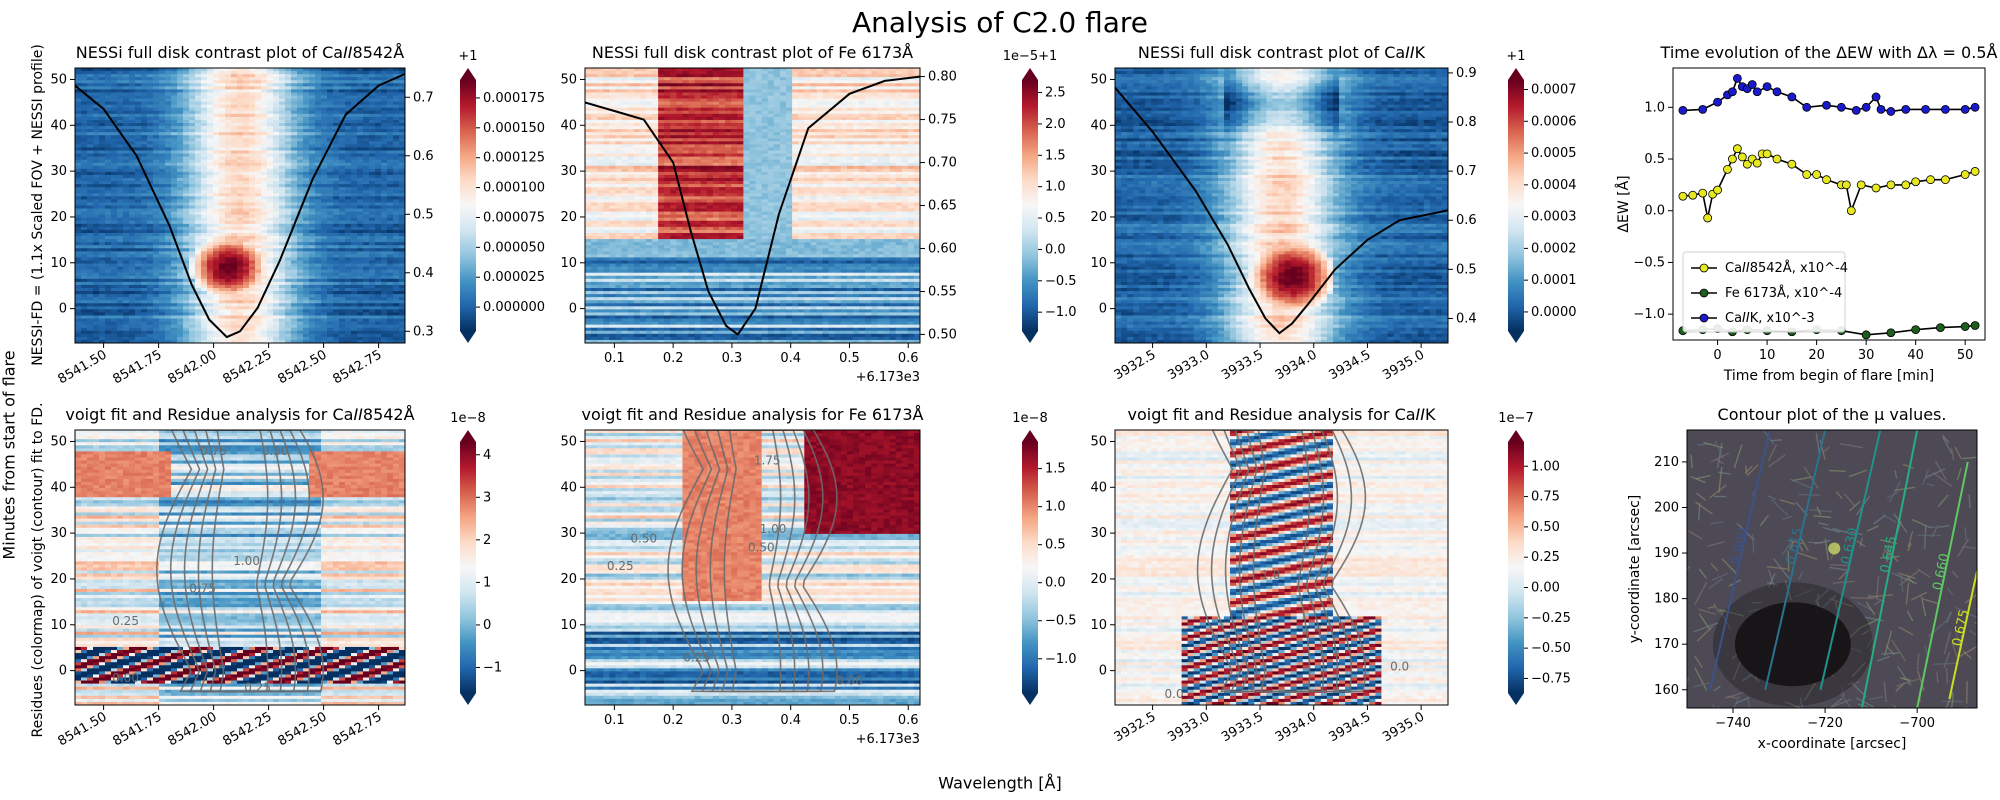 The image size is (2000, 800). I want to click on colorbar-tick-label: 2, so click(487, 540).